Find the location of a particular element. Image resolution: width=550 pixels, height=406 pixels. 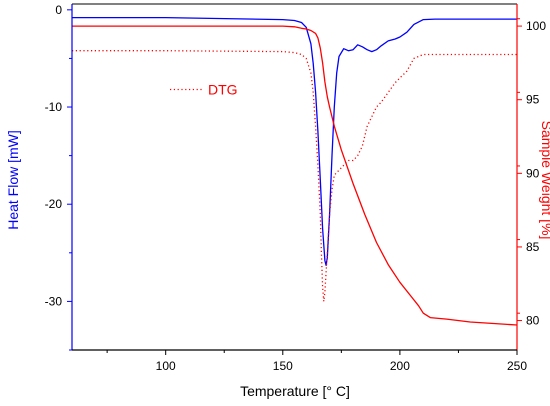

left-axis-tick-label: 0 is located at coordinates (58, 10).